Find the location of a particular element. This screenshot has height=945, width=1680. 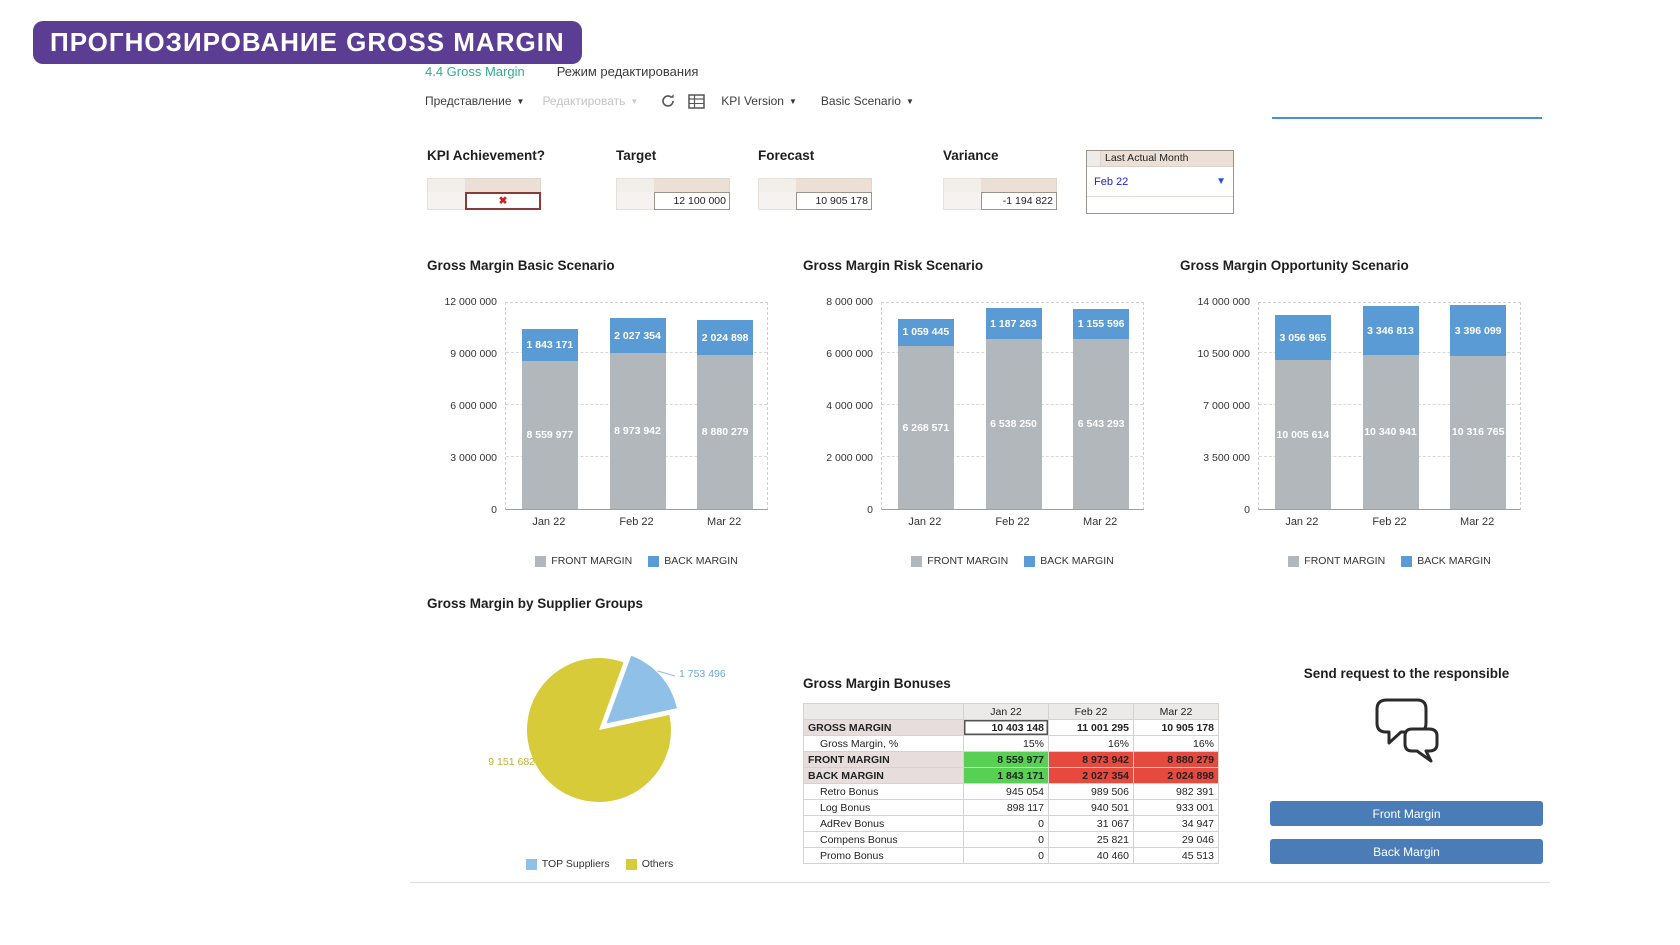

stacked-bar: 2 027 354 8 973 942 is located at coordinates (637, 413).